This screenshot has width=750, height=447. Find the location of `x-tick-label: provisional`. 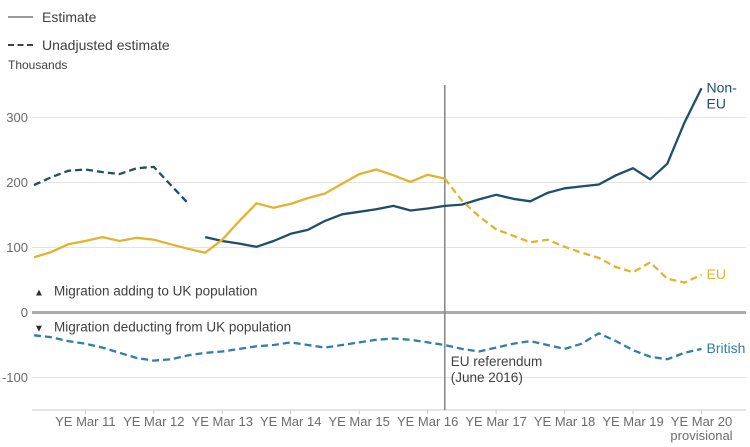

x-tick-label: provisional is located at coordinates (701, 435).